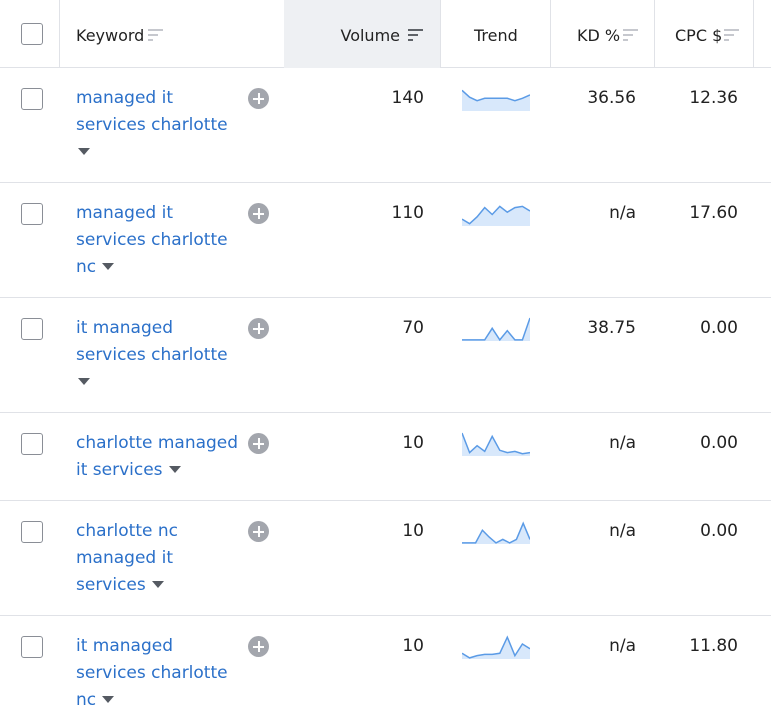 The width and height of the screenshot is (771, 720). I want to click on cpc-column-header: CPC $, so click(704, 34).